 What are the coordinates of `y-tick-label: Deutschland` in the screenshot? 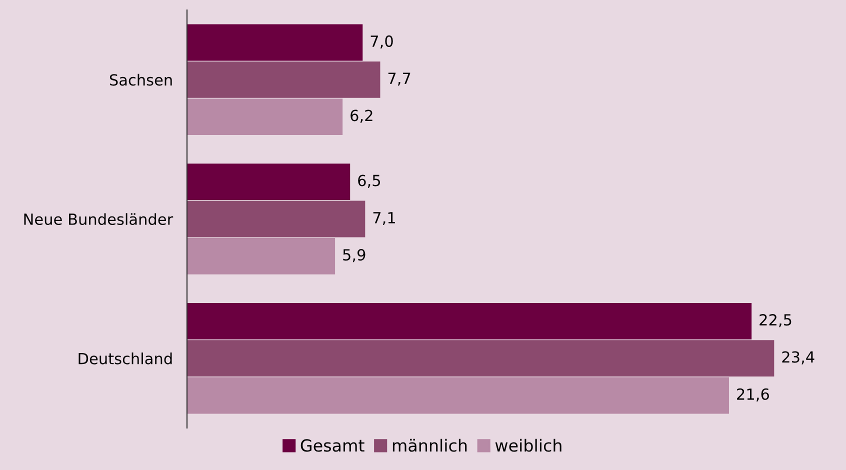 It's located at (125, 358).